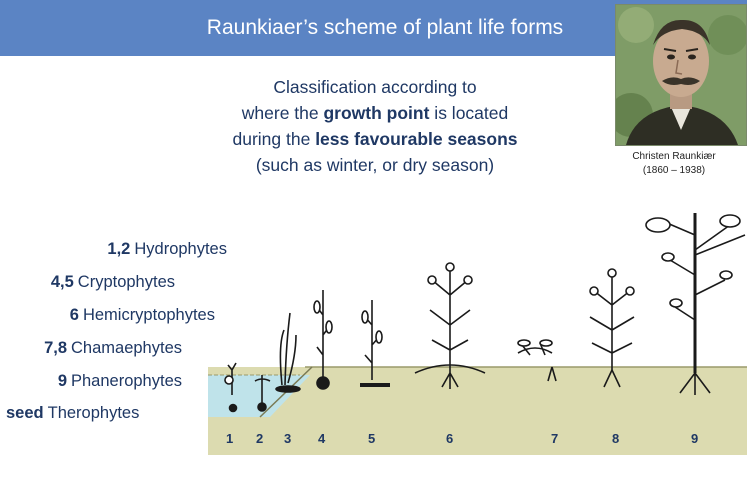 The height and width of the screenshot is (490, 747). I want to click on plant-9-leaf-a, so click(658, 225).